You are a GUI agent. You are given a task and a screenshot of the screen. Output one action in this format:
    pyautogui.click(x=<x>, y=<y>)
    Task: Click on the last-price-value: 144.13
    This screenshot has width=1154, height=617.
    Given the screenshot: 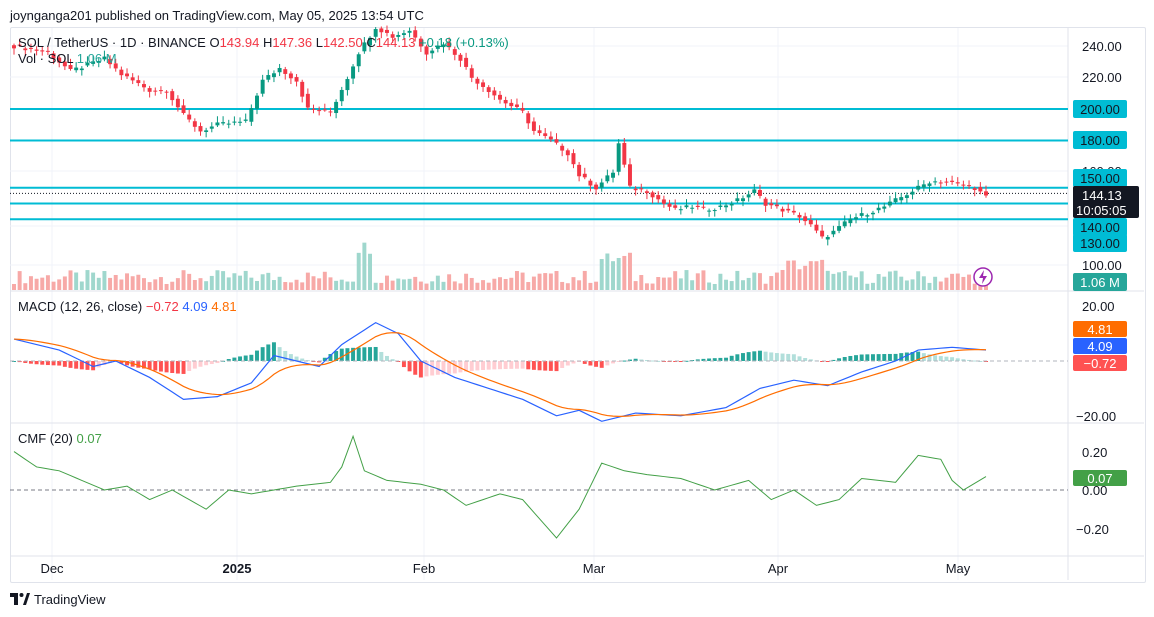 What is the action you would take?
    pyautogui.click(x=1102, y=195)
    